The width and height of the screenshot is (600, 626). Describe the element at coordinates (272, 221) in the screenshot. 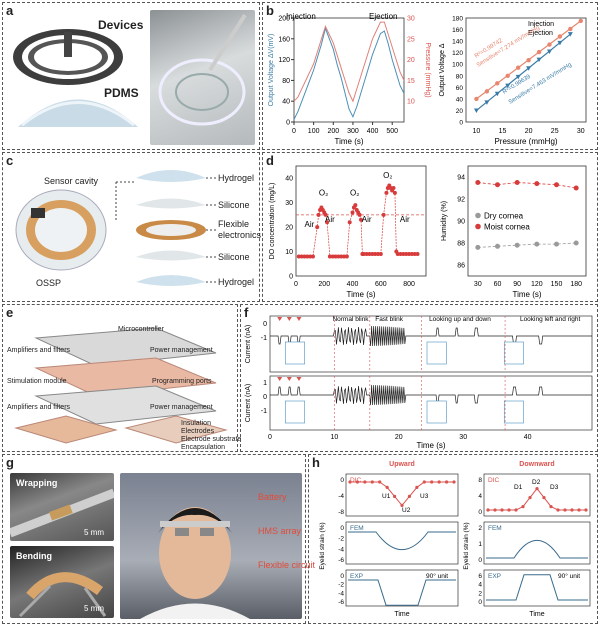

I see `y-axis-label: DO concentration (mg/L)` at that location.